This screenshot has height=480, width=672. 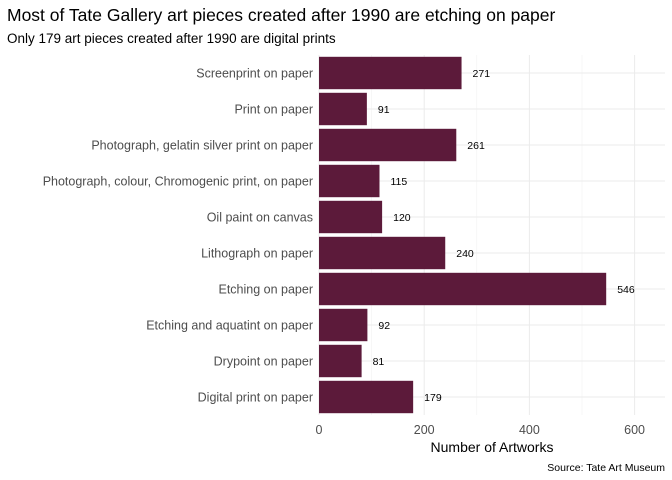 What do you see at coordinates (433, 398) in the screenshot?
I see `data-label: 179` at bounding box center [433, 398].